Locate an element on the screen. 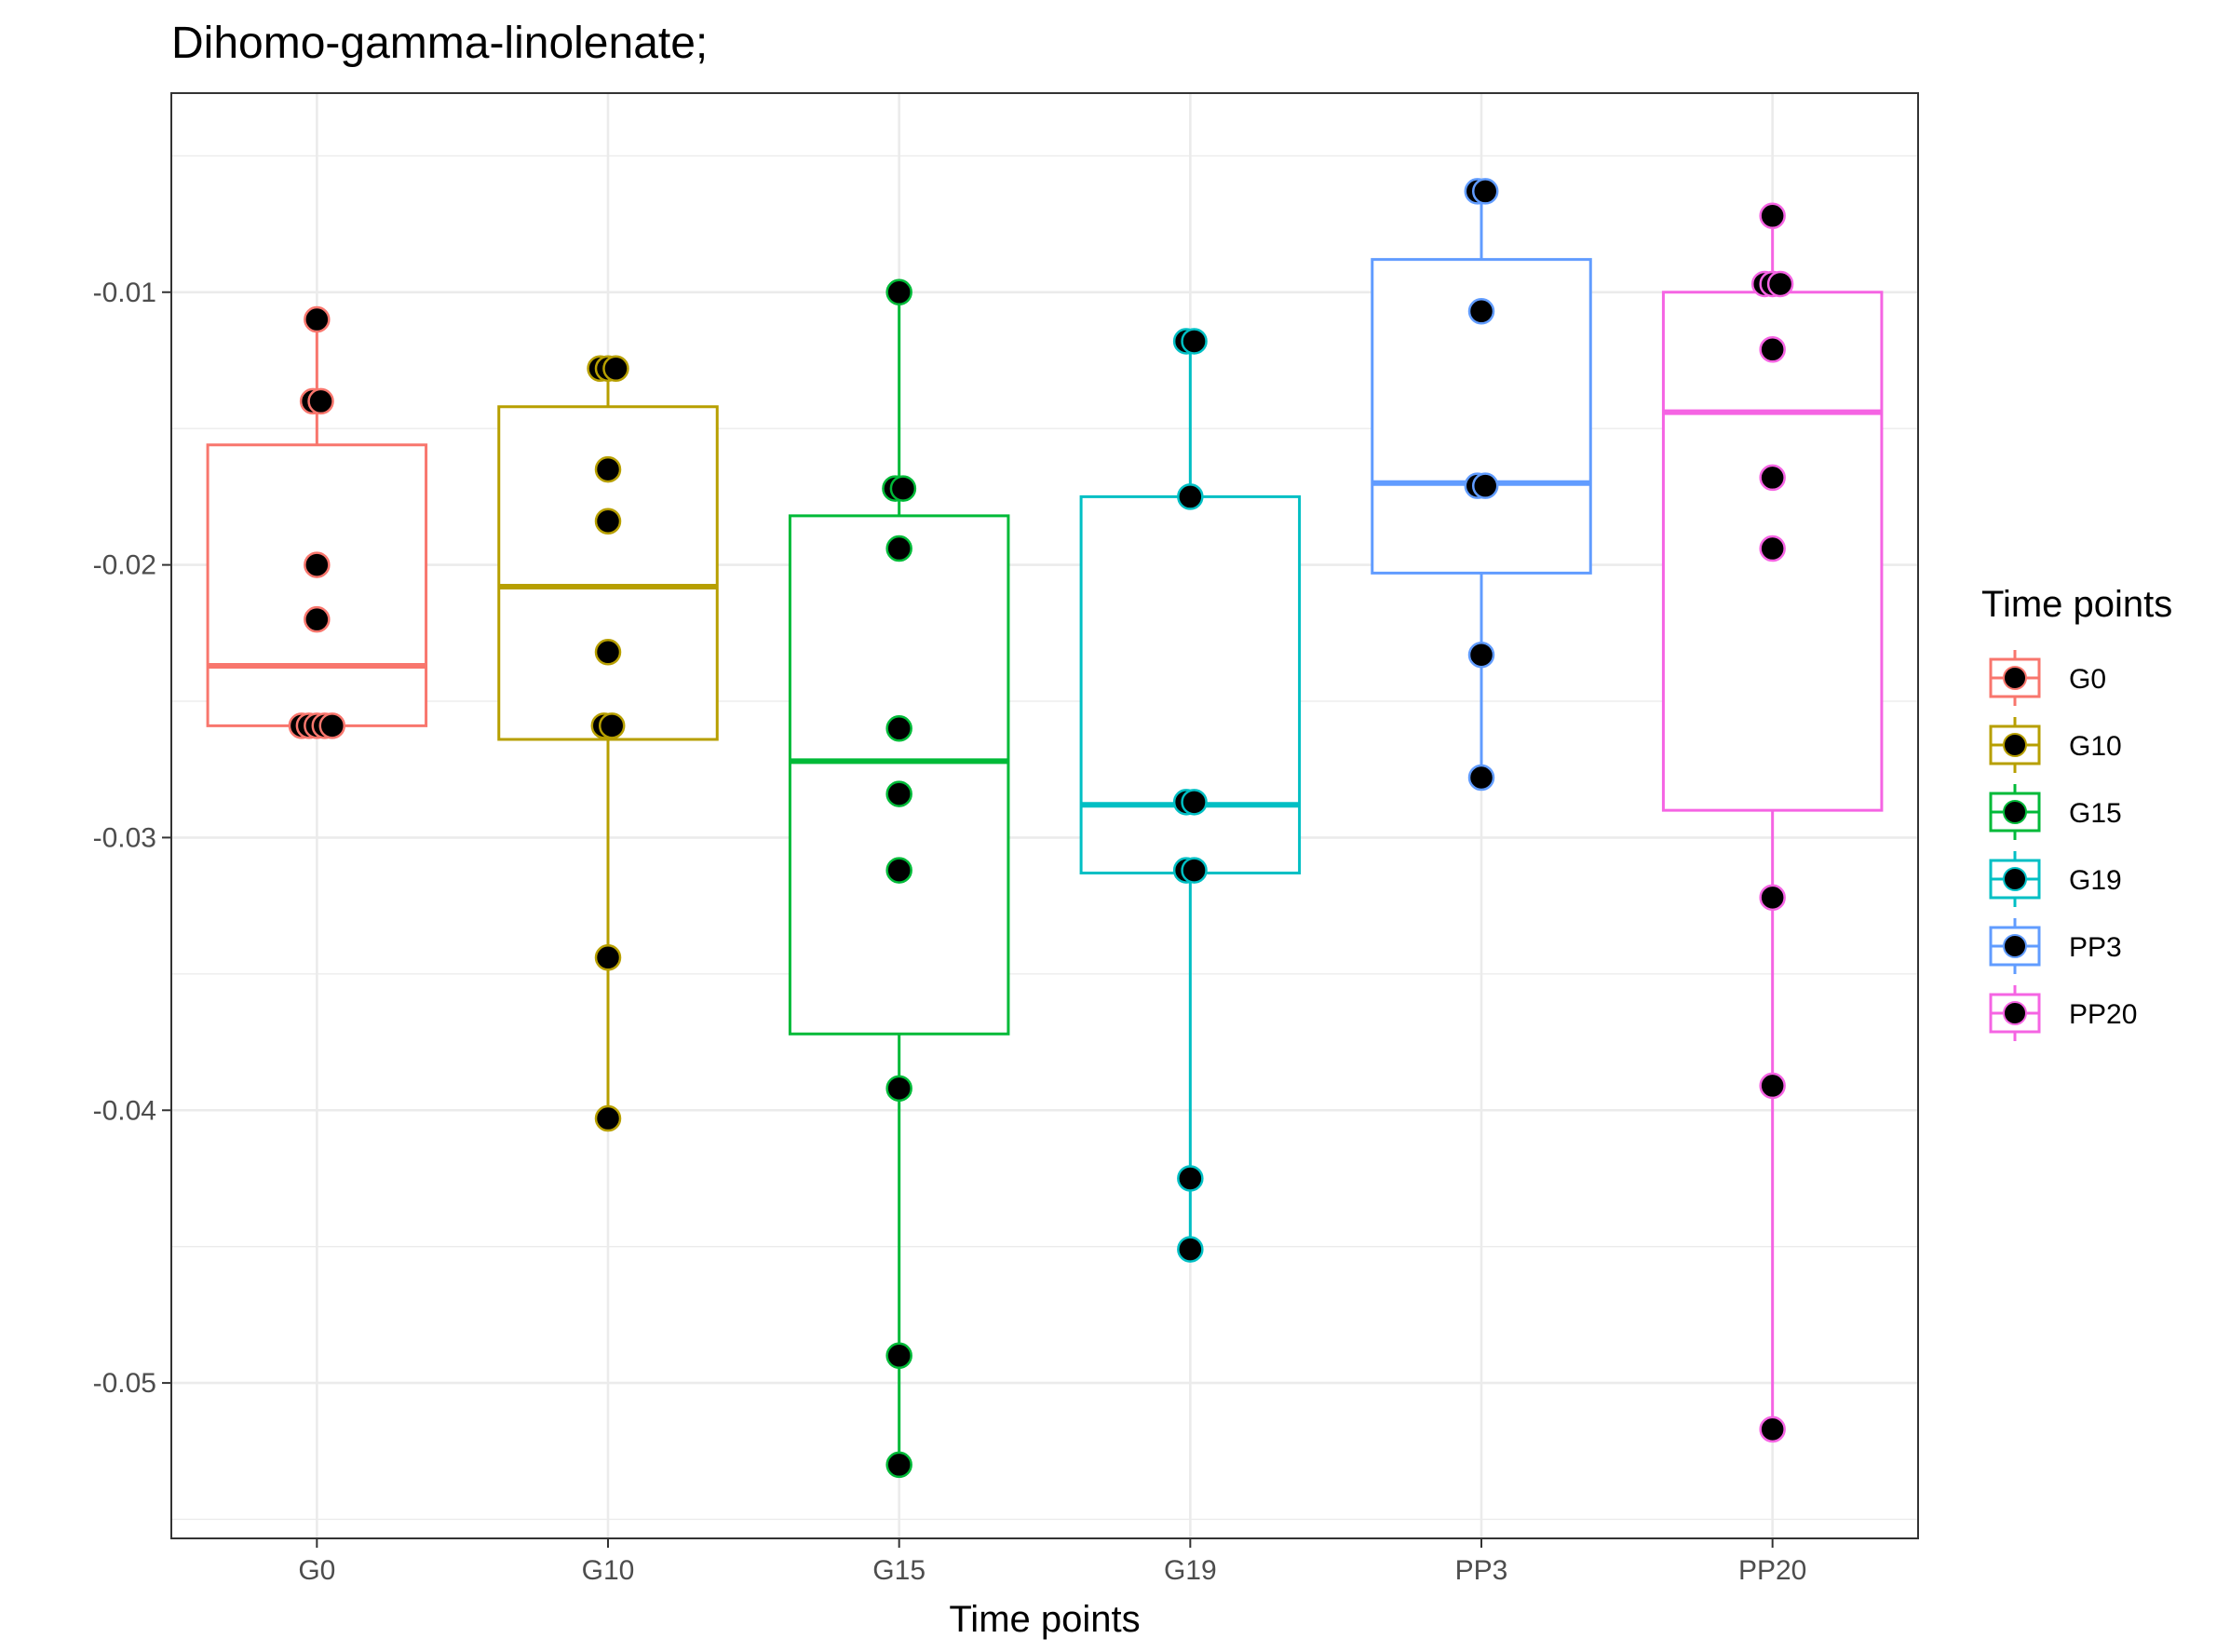 This screenshot has width=2230, height=1652. legend-label: G10 is located at coordinates (2095, 746).